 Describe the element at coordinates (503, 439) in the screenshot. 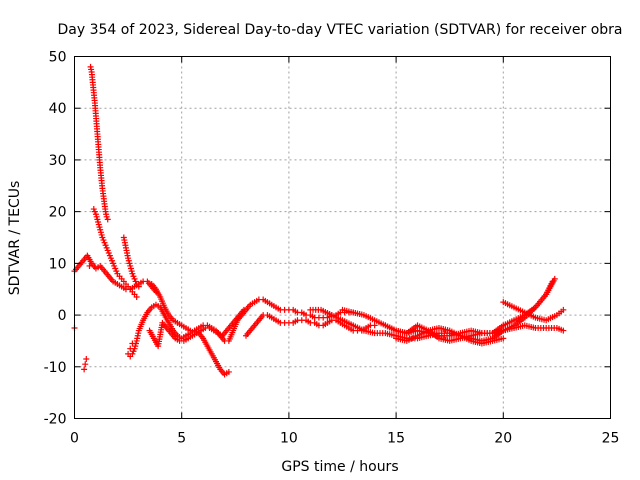

I see `x-tick-label: 20` at that location.